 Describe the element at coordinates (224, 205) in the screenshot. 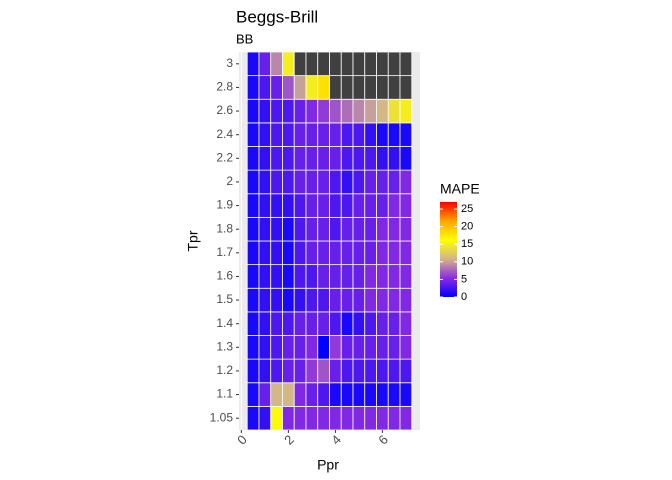

I see `y-tick-label: 1.9` at that location.